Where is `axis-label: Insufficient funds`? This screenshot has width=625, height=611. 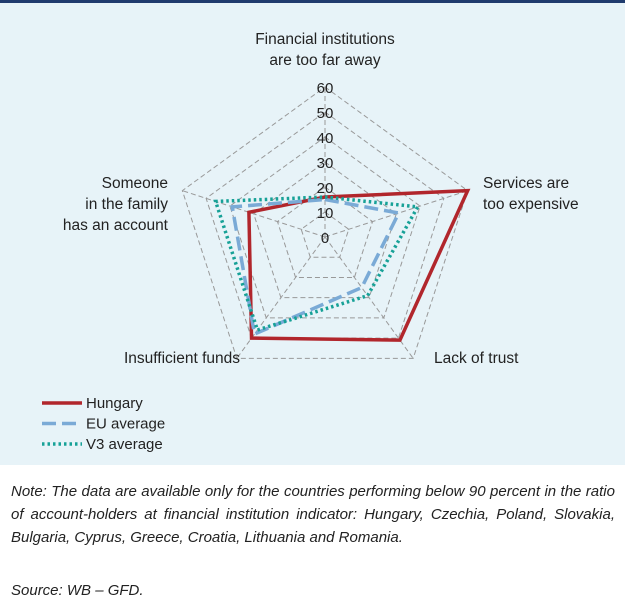 axis-label: Insufficient funds is located at coordinates (181, 358).